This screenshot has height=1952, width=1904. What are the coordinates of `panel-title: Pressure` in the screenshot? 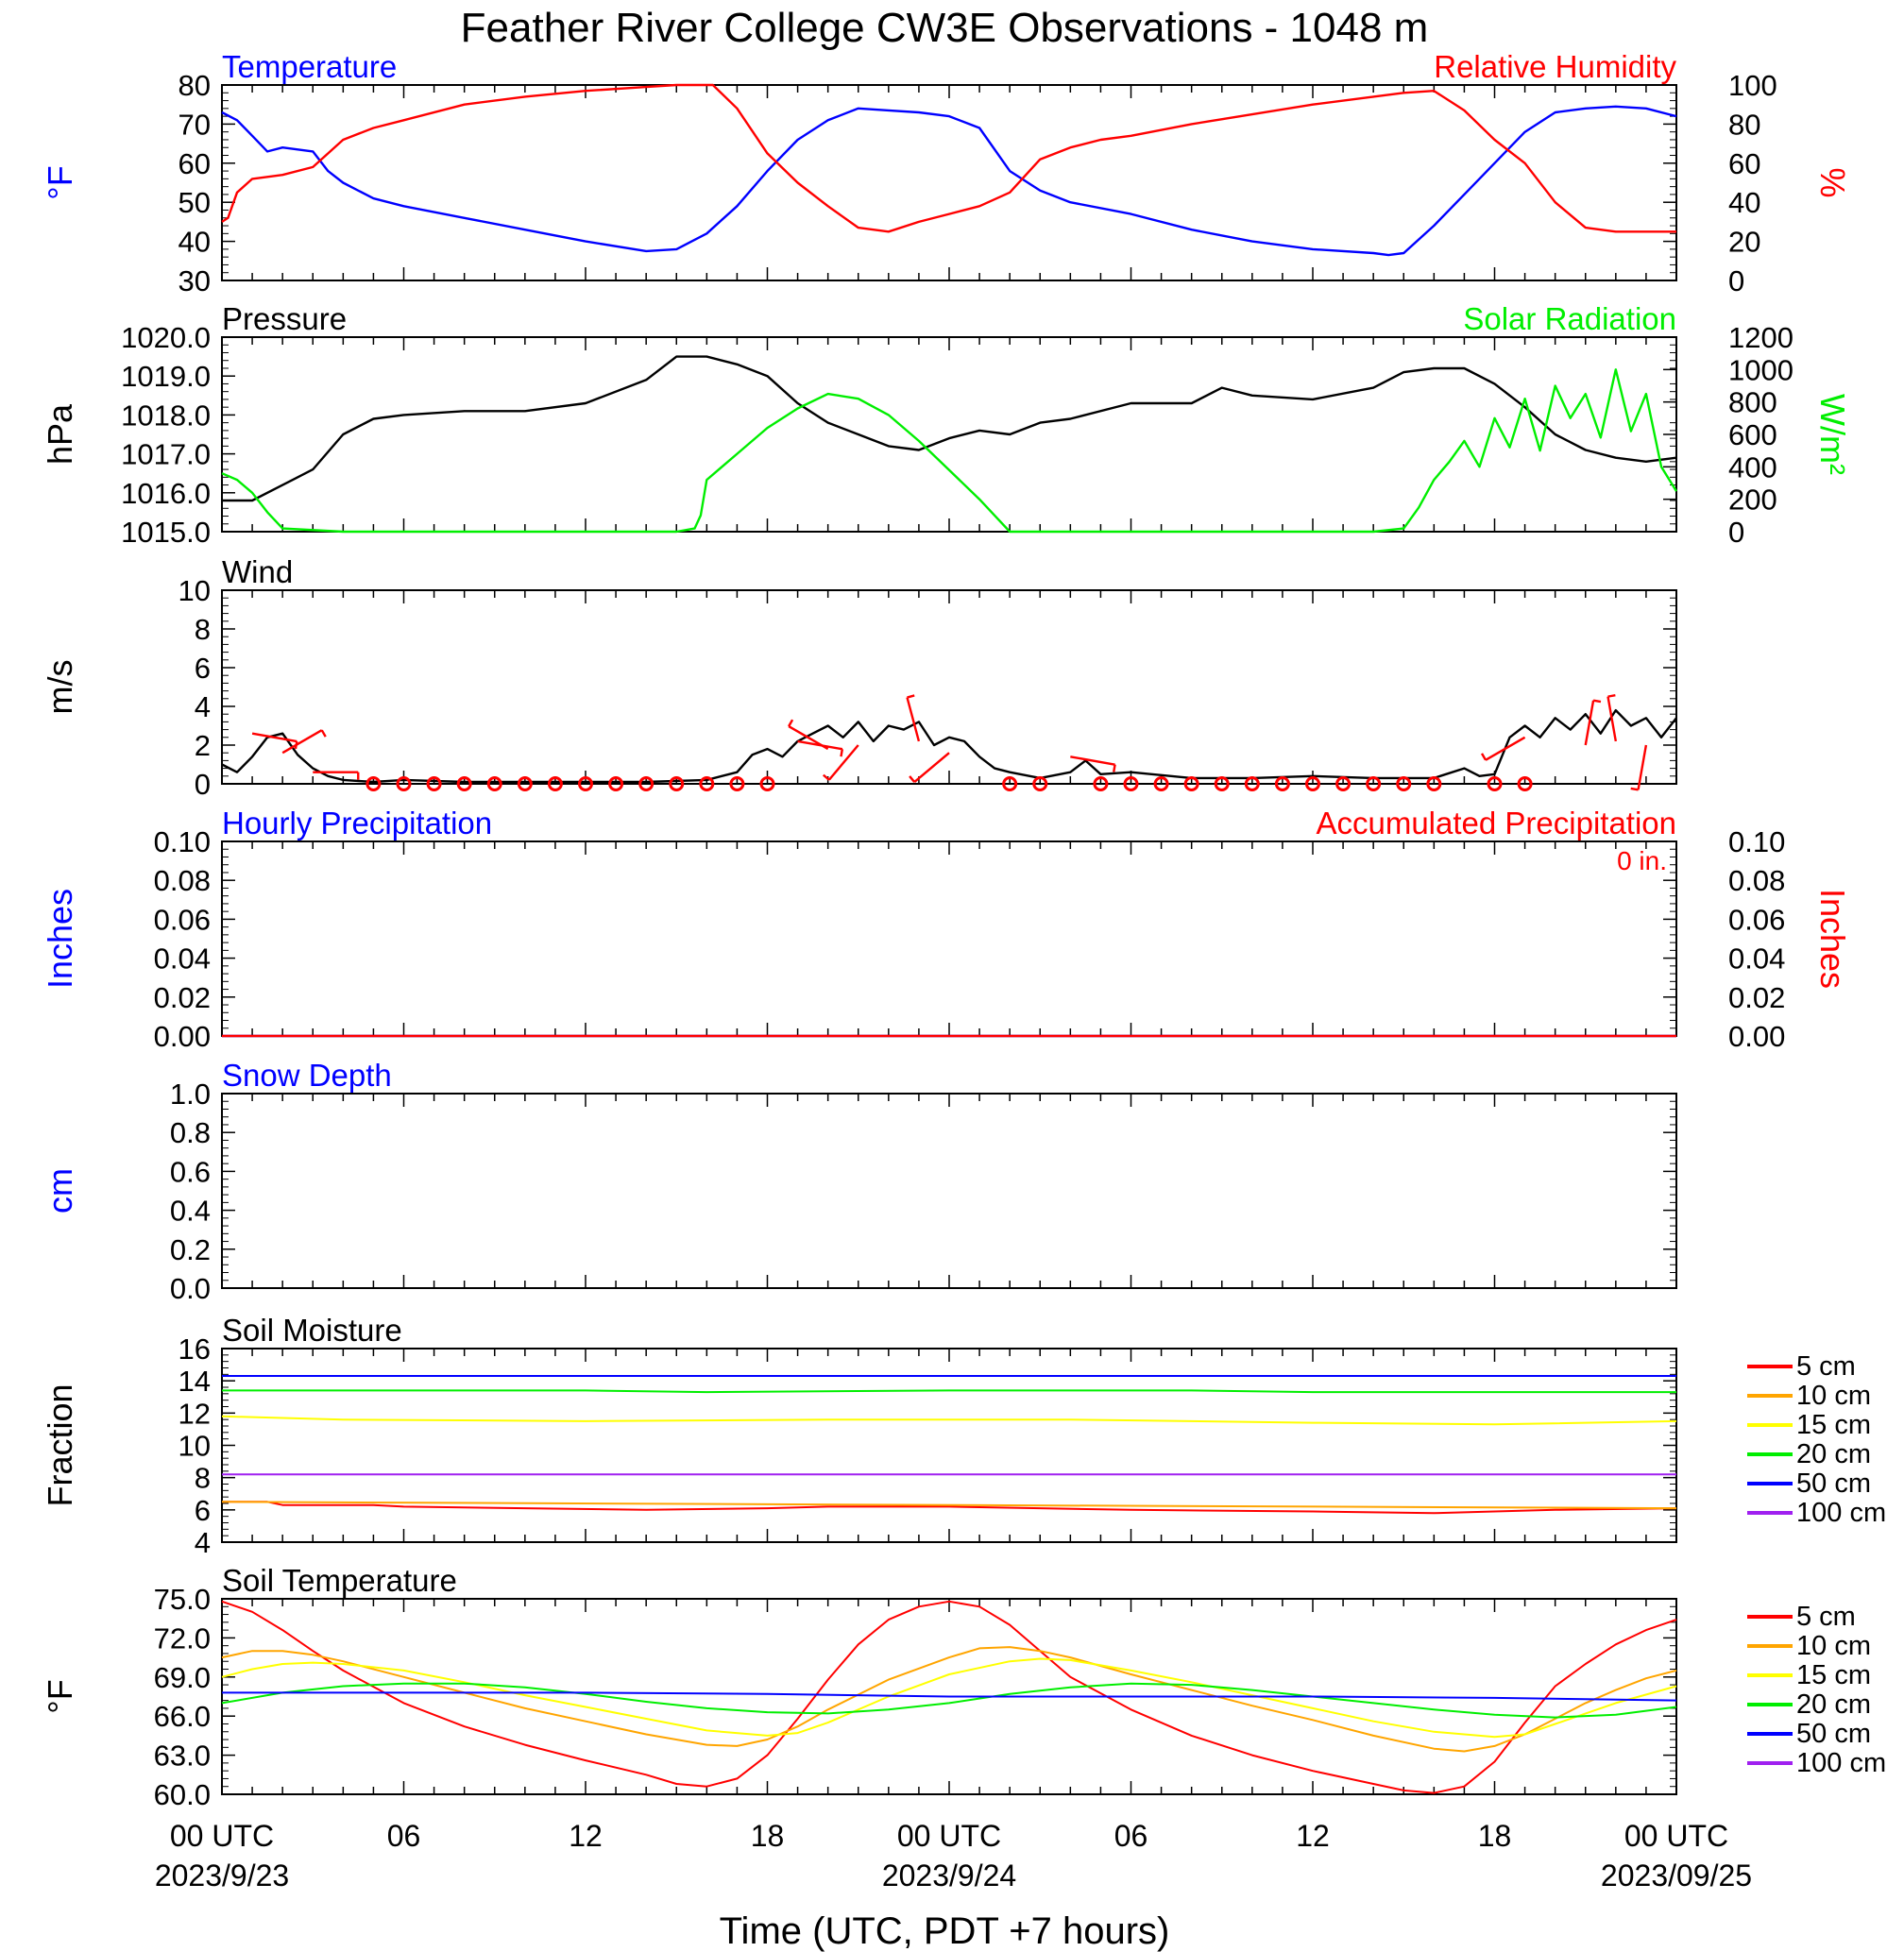 It's located at (284, 318).